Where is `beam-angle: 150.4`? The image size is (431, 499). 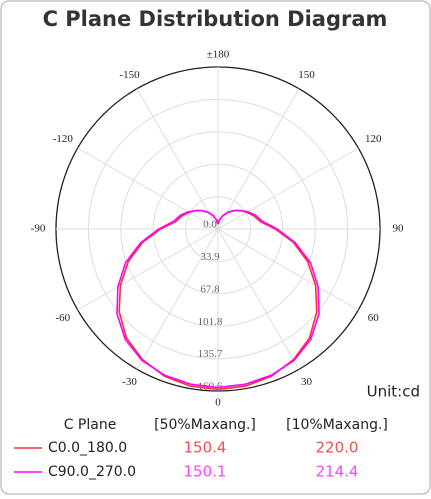 beam-angle: 150.4 is located at coordinates (205, 448).